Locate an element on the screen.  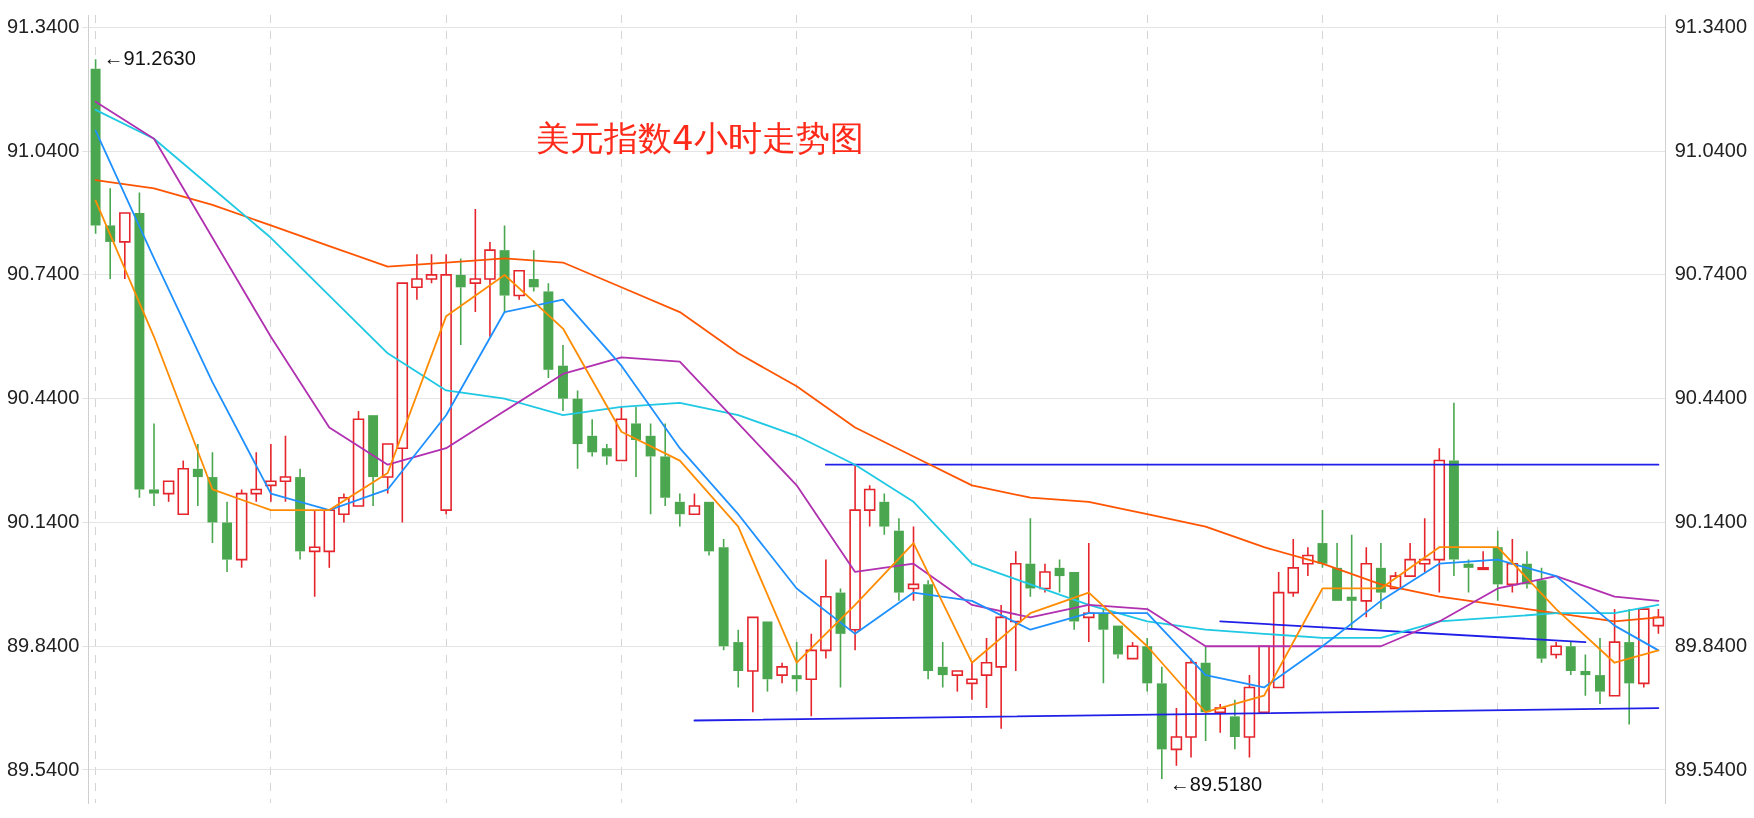
annotation: ←89.5180 is located at coordinates (1216, 783).